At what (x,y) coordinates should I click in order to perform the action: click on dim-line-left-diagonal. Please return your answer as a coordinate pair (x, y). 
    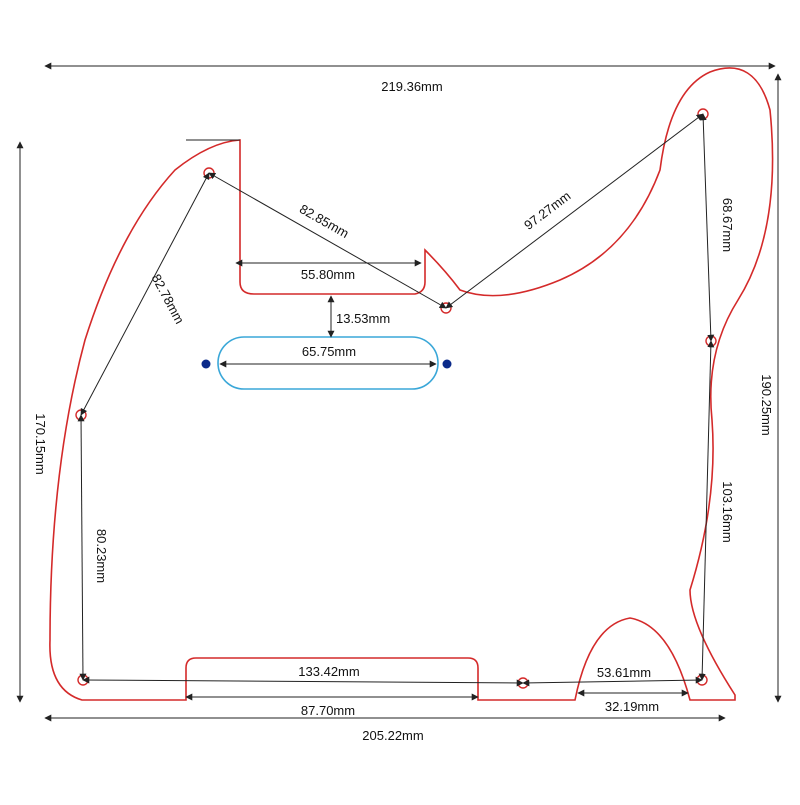
    Looking at the image, I should click on (145, 294).